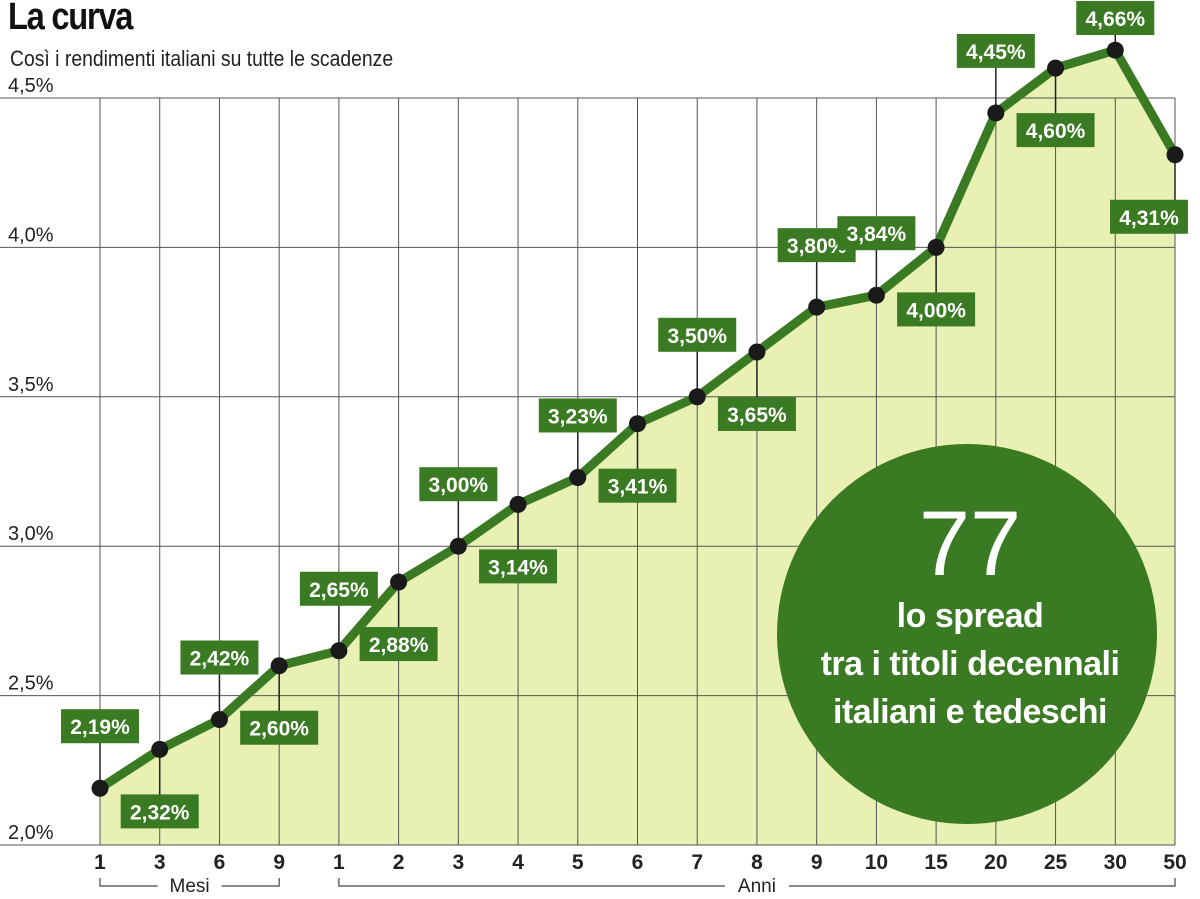  I want to click on data-label: 3,14%, so click(518, 567).